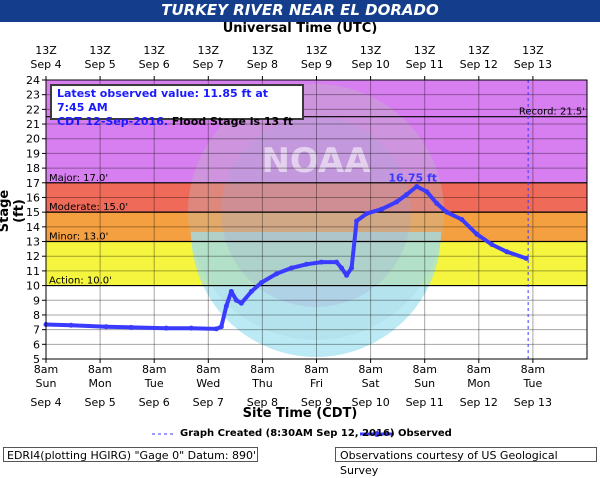  I want to click on bottom-tick-date: Sep 4, so click(45, 402).